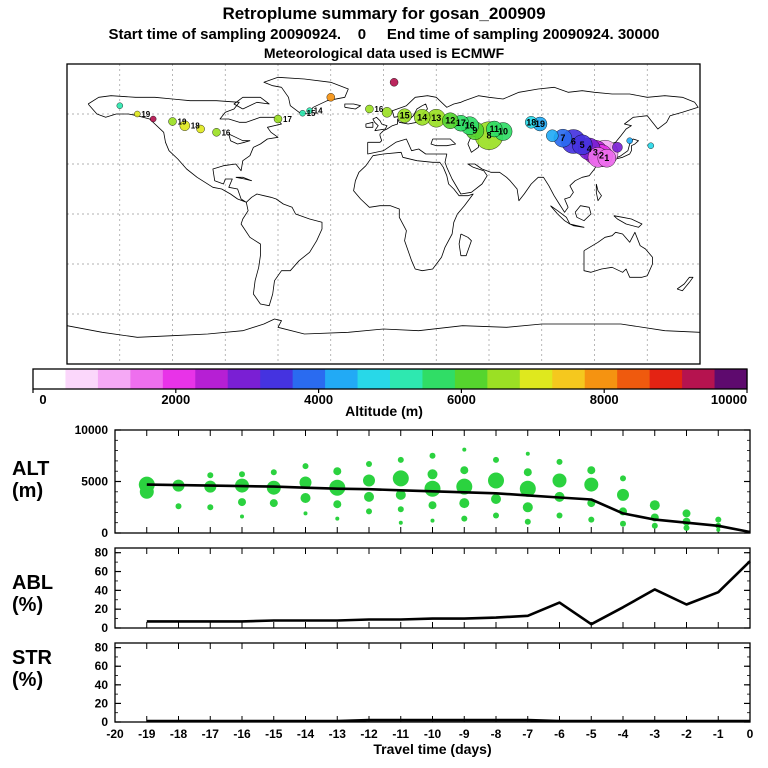 The image size is (768, 768). Describe the element at coordinates (32, 658) in the screenshot. I see `str-axis-label-line1: STR` at that location.